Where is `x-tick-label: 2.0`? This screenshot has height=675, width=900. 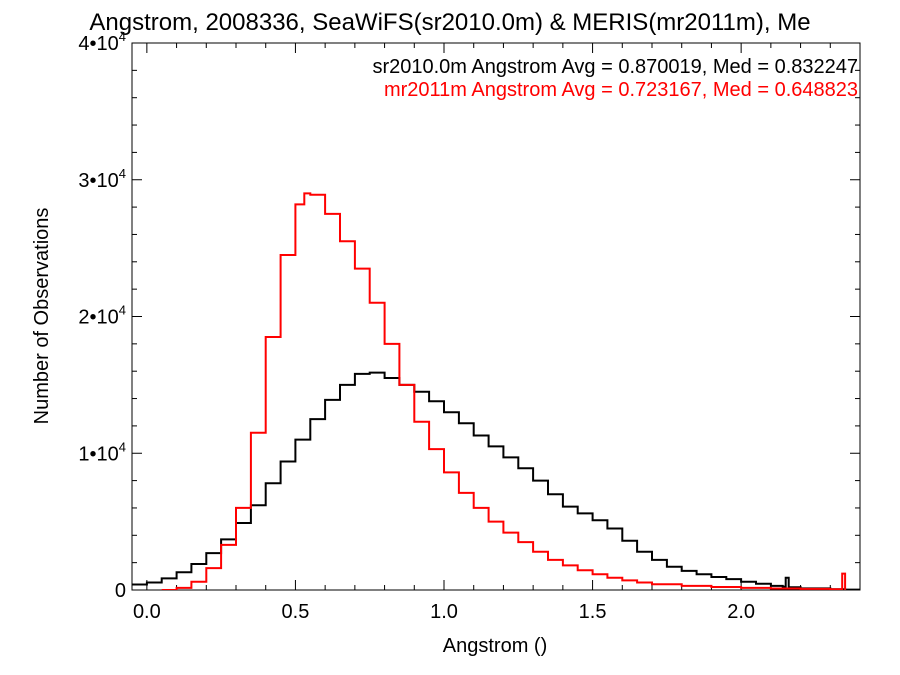 x-tick-label: 2.0 is located at coordinates (741, 612).